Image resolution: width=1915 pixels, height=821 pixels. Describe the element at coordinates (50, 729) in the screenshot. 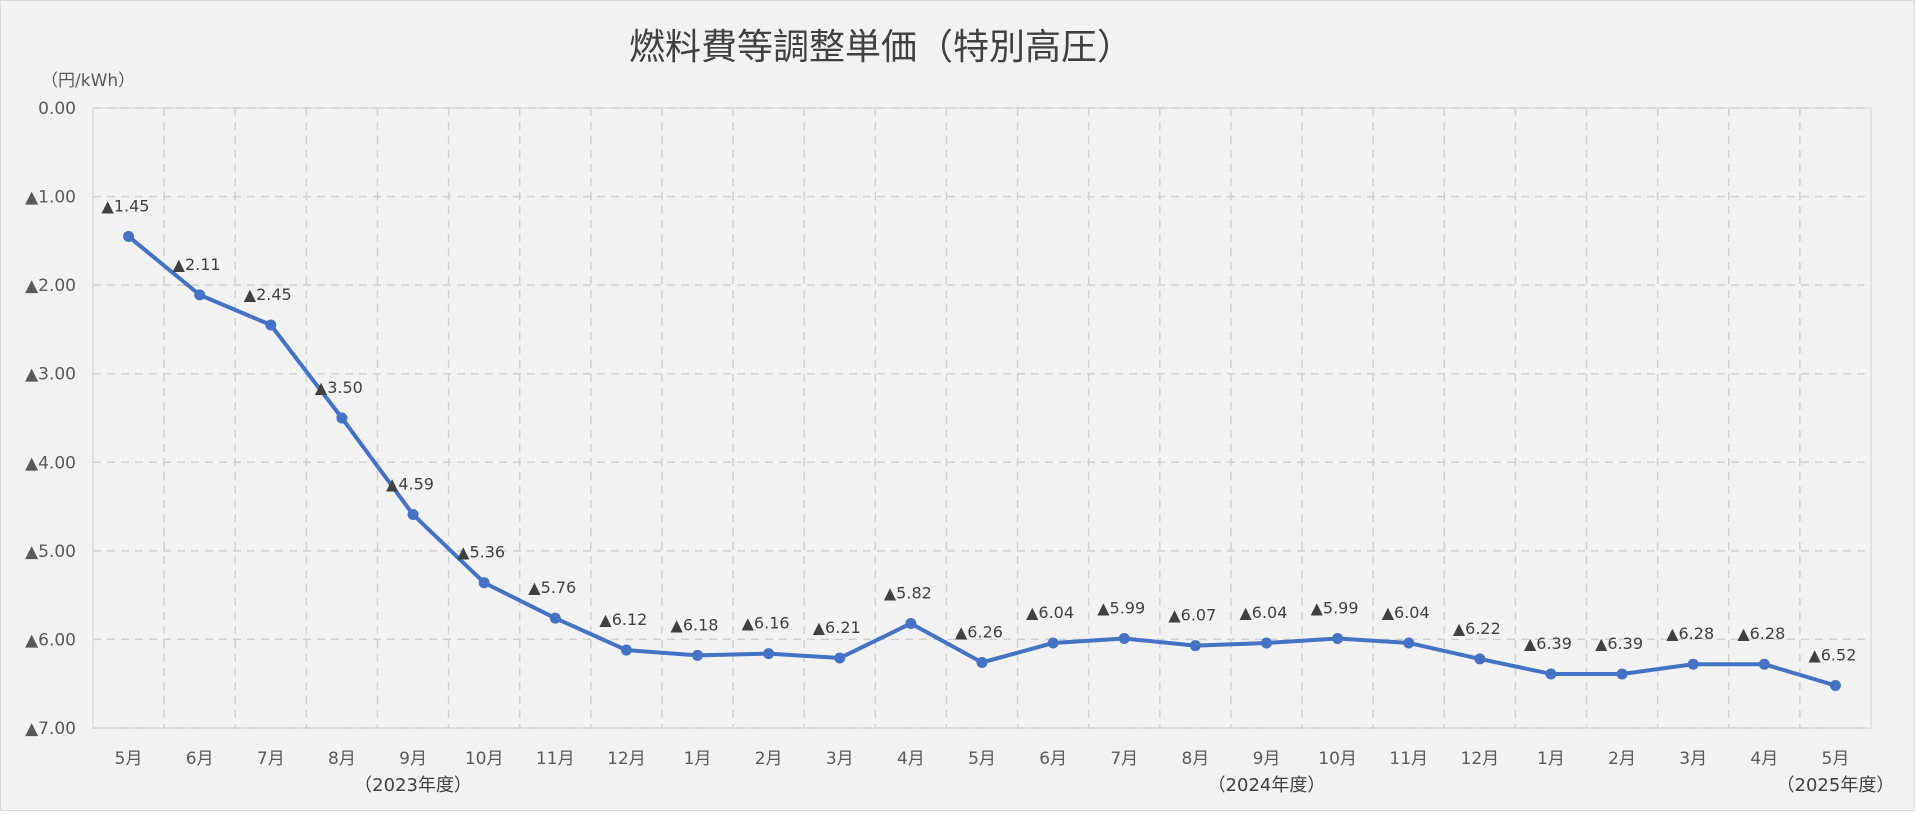

I see `y-tick-label: ▲7.00` at that location.